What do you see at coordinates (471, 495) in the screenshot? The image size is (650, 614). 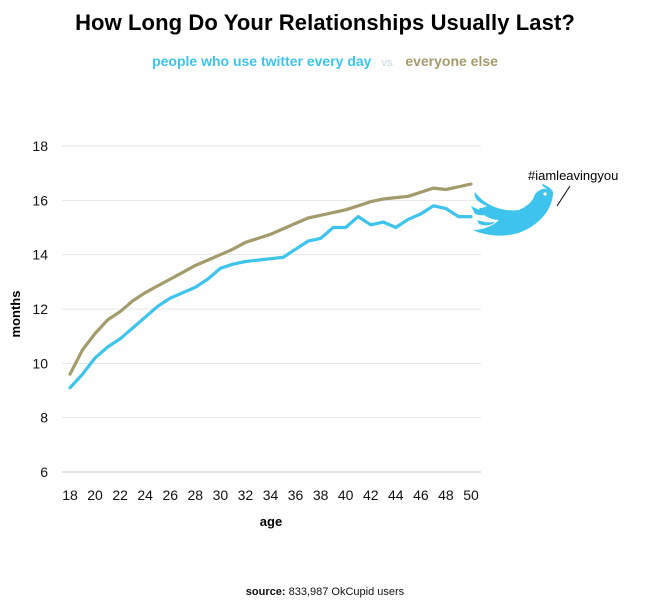 I see `x-tick-label: 50` at bounding box center [471, 495].